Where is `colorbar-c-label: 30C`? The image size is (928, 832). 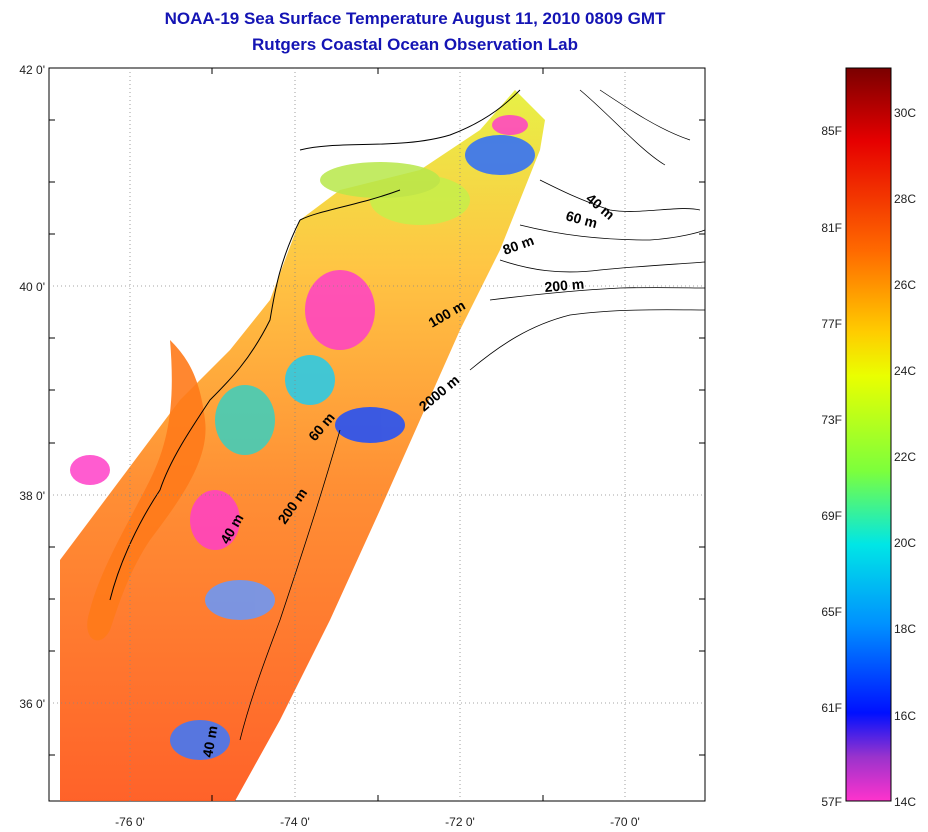 colorbar-c-label: 30C is located at coordinates (905, 113).